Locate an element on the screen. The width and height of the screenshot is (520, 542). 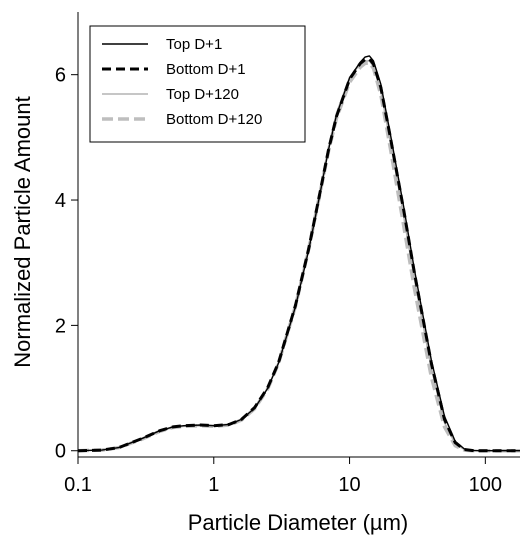
x-tick-label: 1 is located at coordinates (213, 485).